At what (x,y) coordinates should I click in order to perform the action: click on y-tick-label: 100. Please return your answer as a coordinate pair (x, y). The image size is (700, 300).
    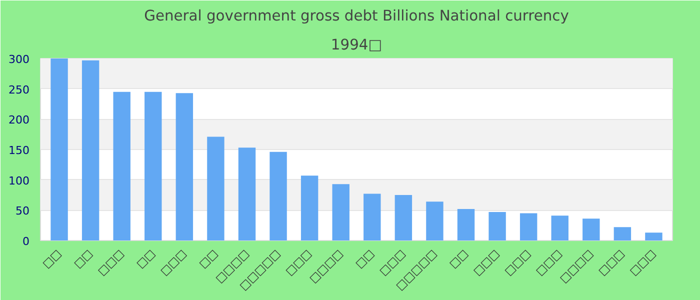
    Looking at the image, I should click on (19, 181).